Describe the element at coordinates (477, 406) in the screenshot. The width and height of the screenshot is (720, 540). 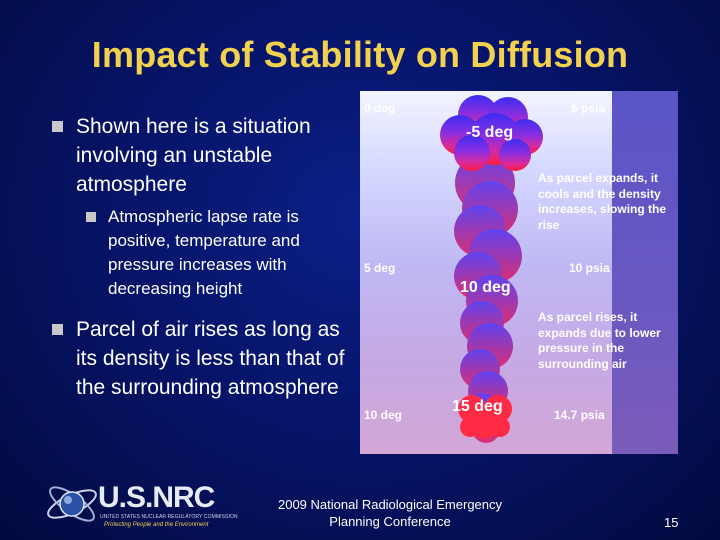
I see `parcel-bottom-temperature: 15 deg` at that location.